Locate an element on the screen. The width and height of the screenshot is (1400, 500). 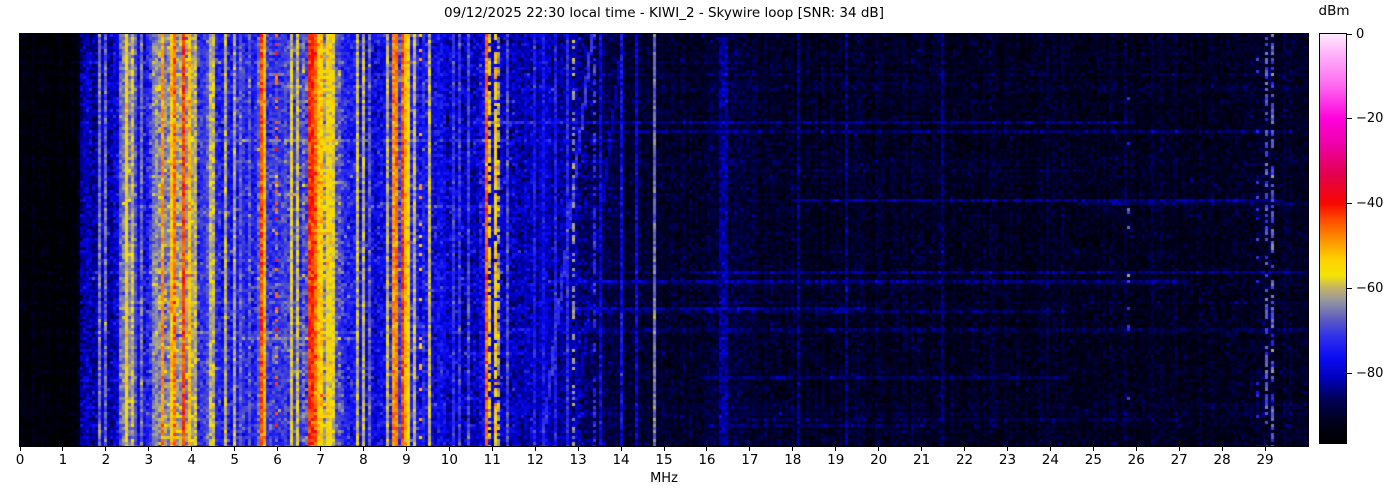
colorbar is located at coordinates (1333, 238).